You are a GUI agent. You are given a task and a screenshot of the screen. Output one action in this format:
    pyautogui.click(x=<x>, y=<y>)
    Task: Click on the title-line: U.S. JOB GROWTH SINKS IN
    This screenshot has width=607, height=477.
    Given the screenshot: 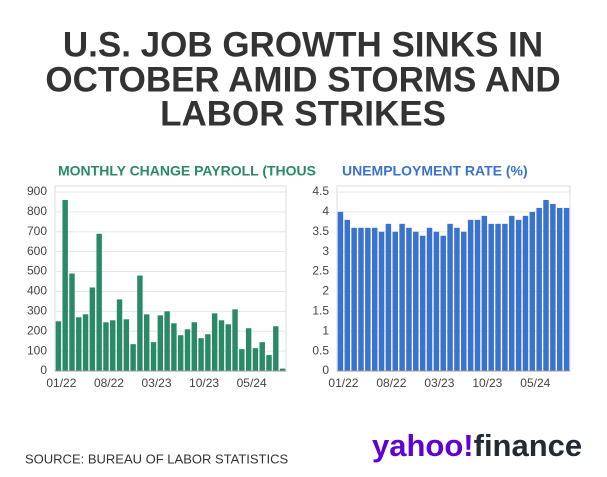 What is the action you would take?
    pyautogui.click(x=303, y=44)
    